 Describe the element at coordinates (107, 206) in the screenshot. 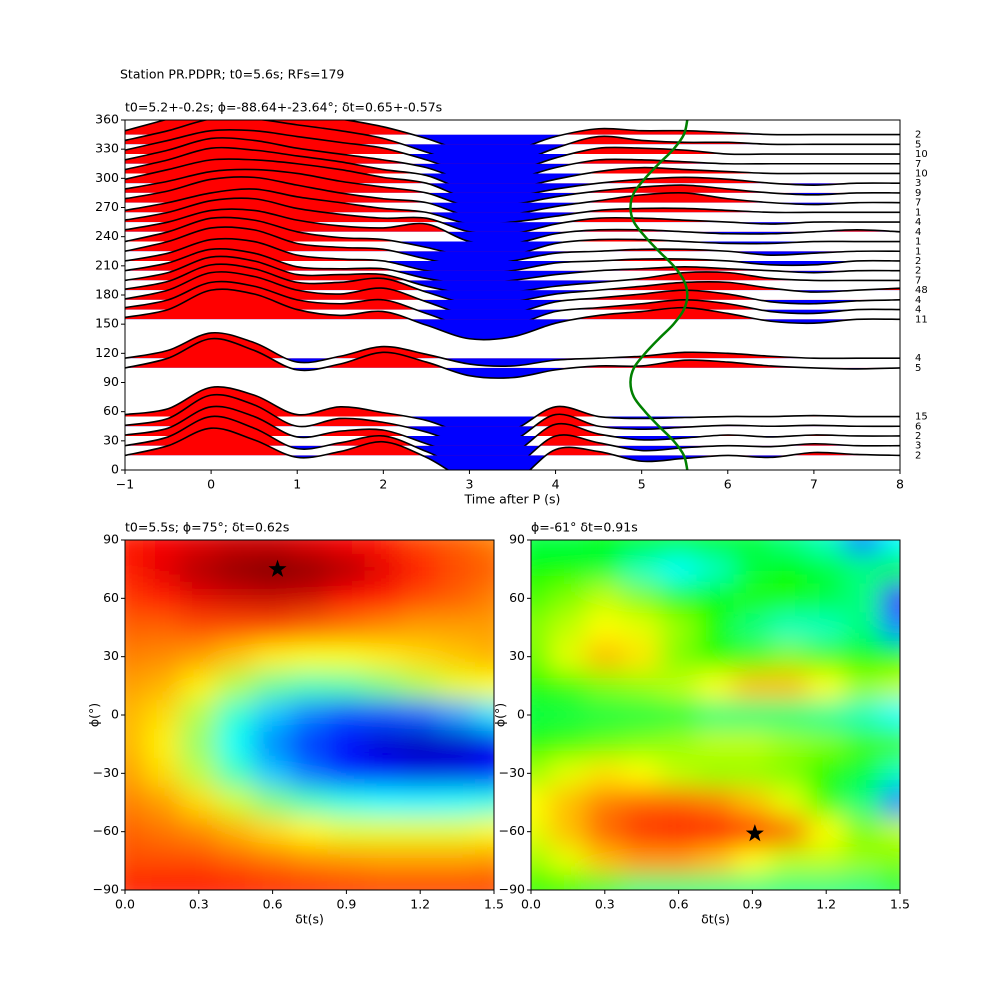

I see `y-tick-label: 270` at that location.